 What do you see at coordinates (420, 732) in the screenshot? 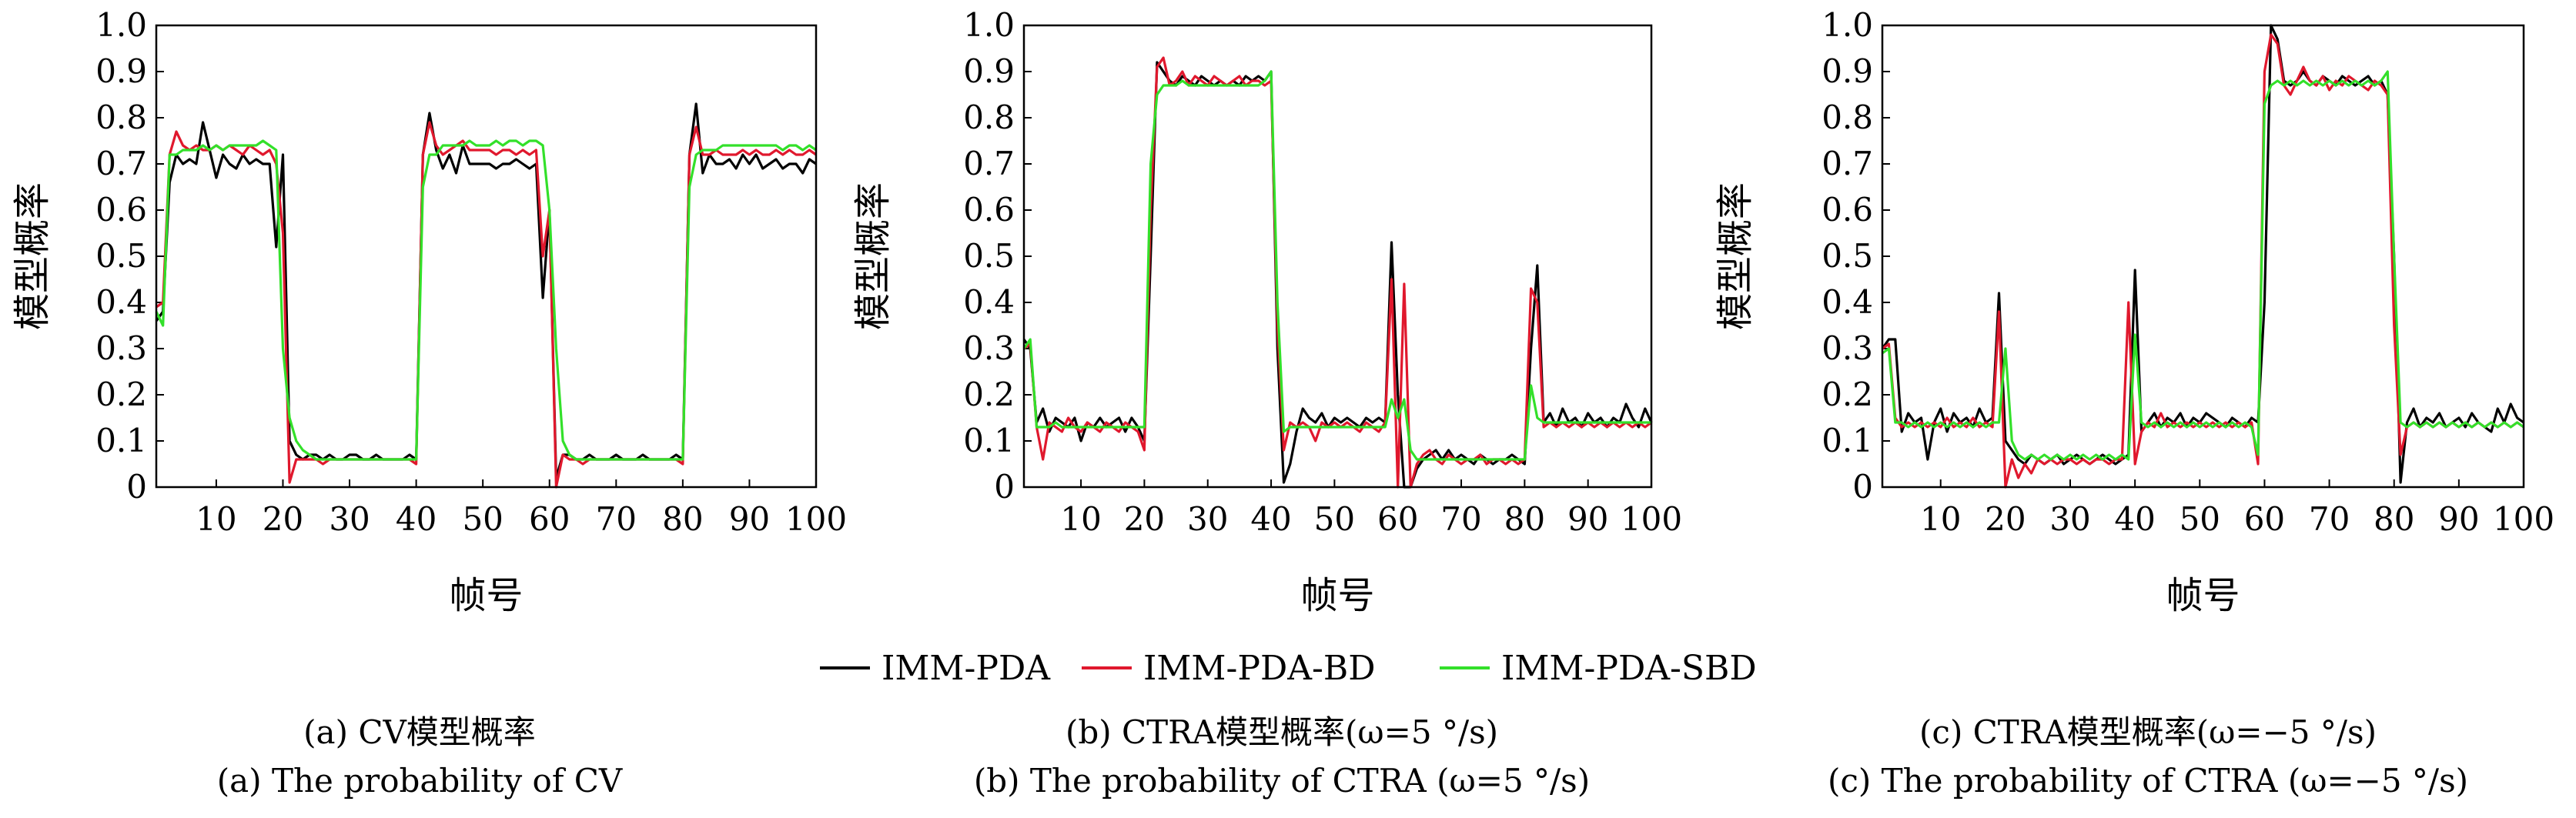
I see `caption-a-cn: (a) CV模型概率` at bounding box center [420, 732].